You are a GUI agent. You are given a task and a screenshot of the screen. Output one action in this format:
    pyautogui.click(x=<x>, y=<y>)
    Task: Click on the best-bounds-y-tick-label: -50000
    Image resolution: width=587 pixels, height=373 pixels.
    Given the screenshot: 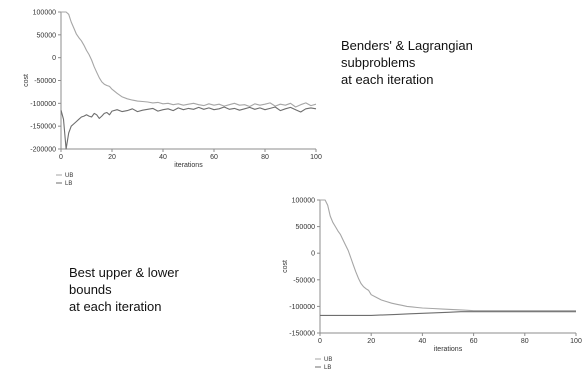 What is the action you would take?
    pyautogui.click(x=304, y=280)
    